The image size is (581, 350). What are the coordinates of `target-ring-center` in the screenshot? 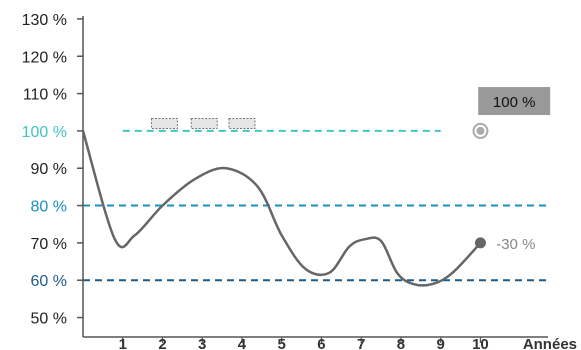 It's located at (480, 130).